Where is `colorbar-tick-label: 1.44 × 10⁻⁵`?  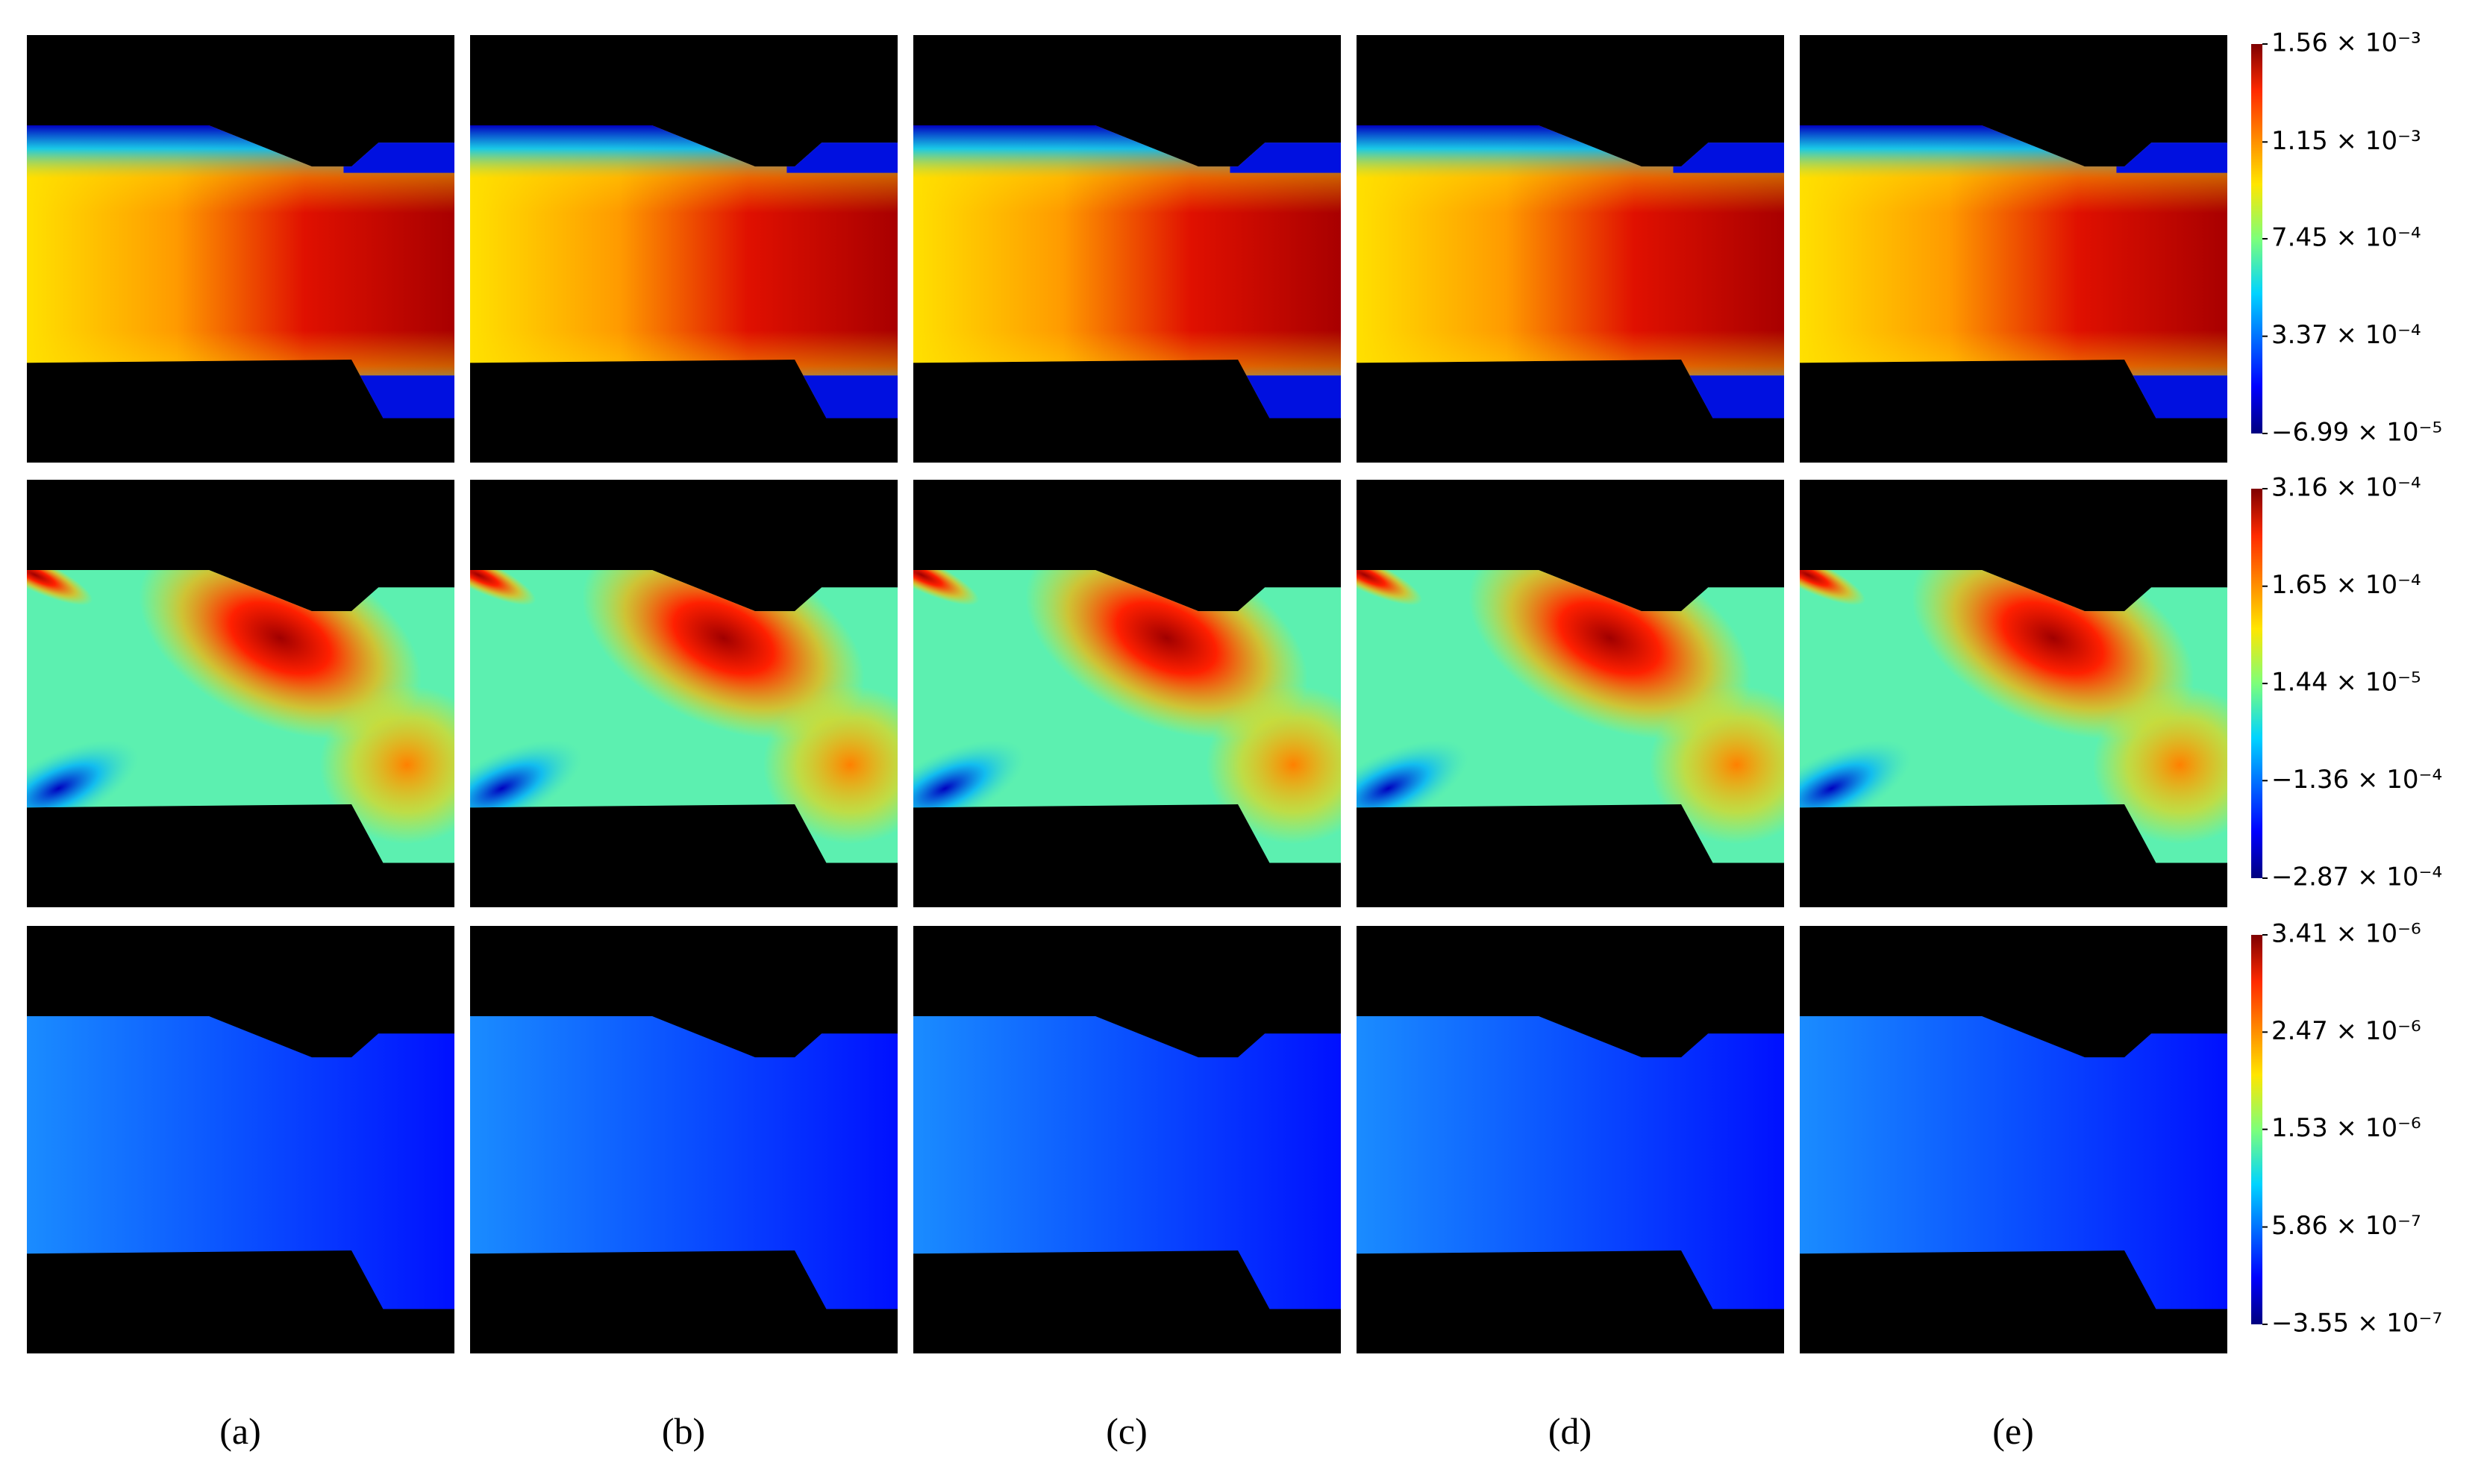 colorbar-tick-label: 1.44 × 10⁻⁵ is located at coordinates (2346, 683).